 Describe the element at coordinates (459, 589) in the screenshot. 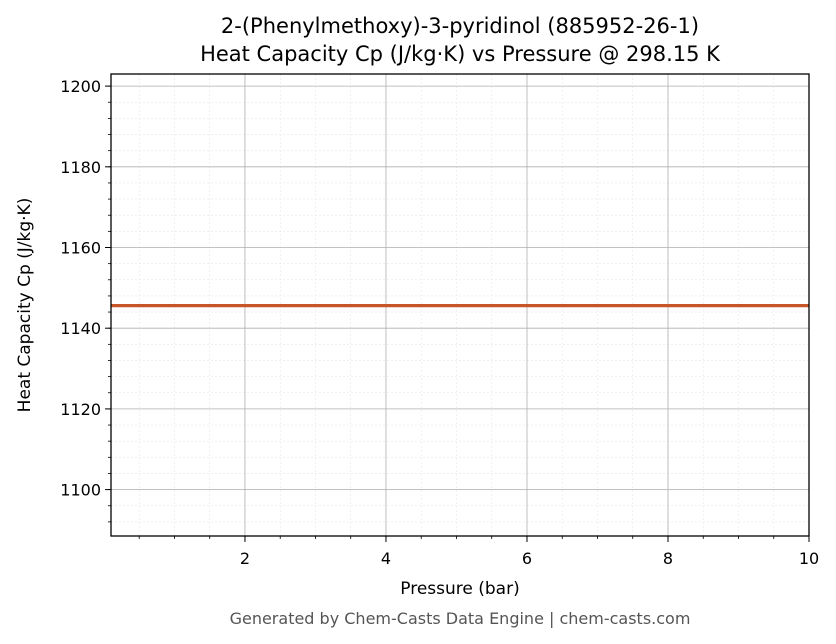

I see `x-axis-label: Pressure (bar)` at that location.